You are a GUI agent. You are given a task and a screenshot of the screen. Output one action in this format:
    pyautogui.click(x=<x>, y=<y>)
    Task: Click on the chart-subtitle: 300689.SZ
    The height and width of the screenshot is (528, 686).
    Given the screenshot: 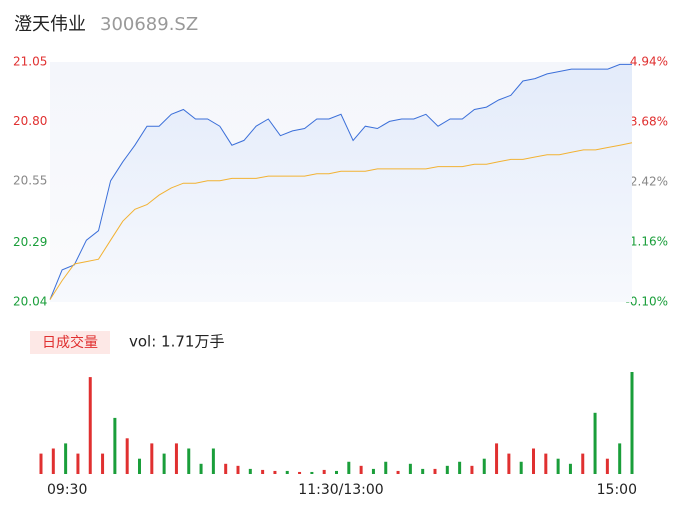 What is the action you would take?
    pyautogui.click(x=149, y=24)
    